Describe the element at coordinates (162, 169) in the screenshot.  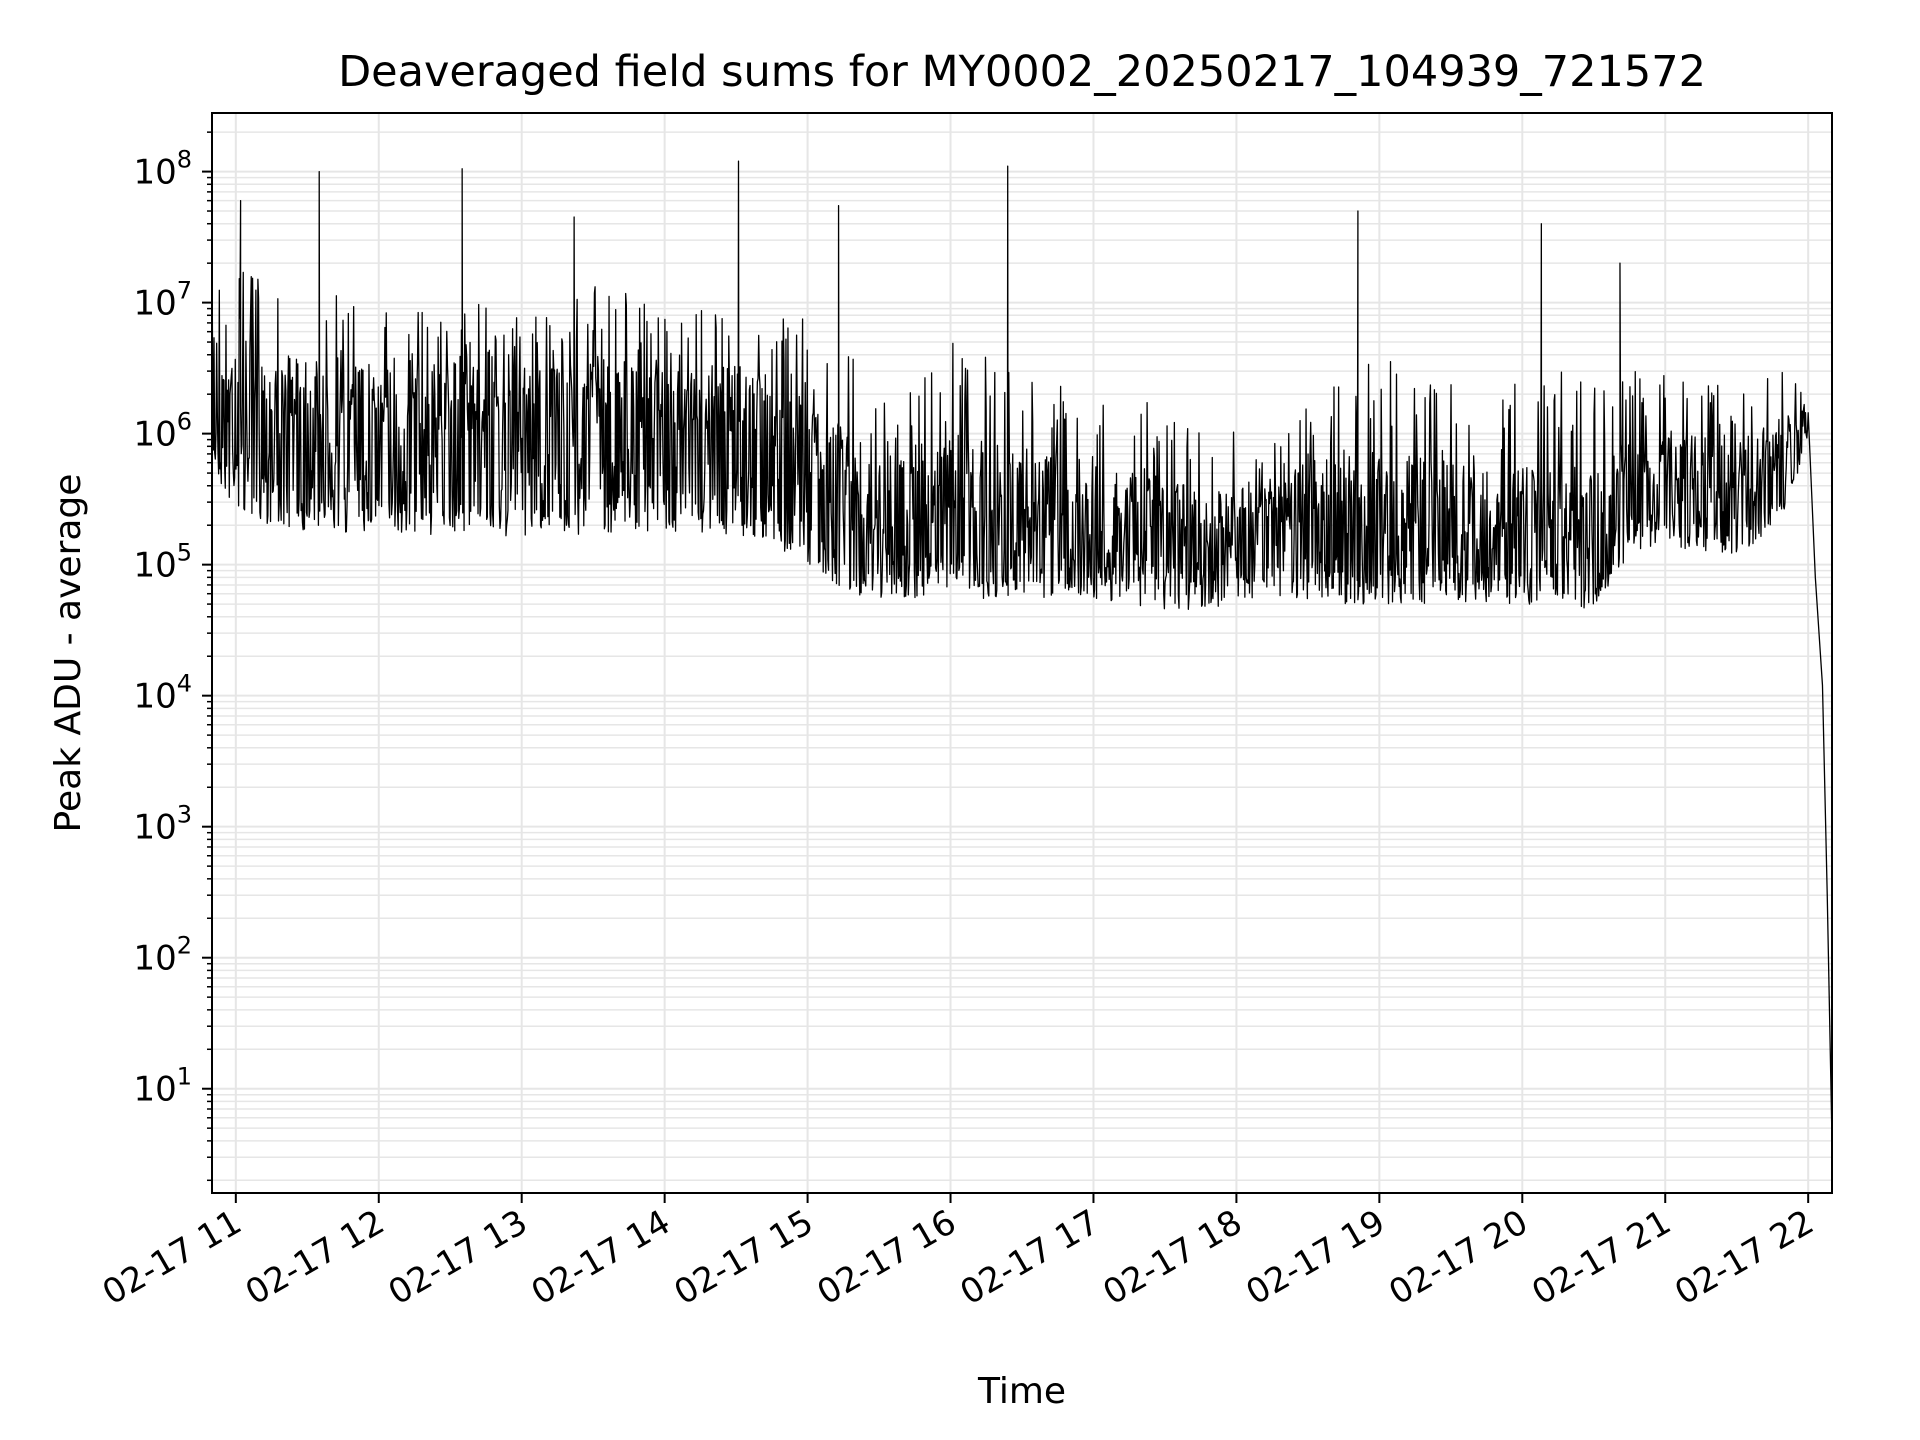
I see `y-tick-label: 10⁸` at that location.